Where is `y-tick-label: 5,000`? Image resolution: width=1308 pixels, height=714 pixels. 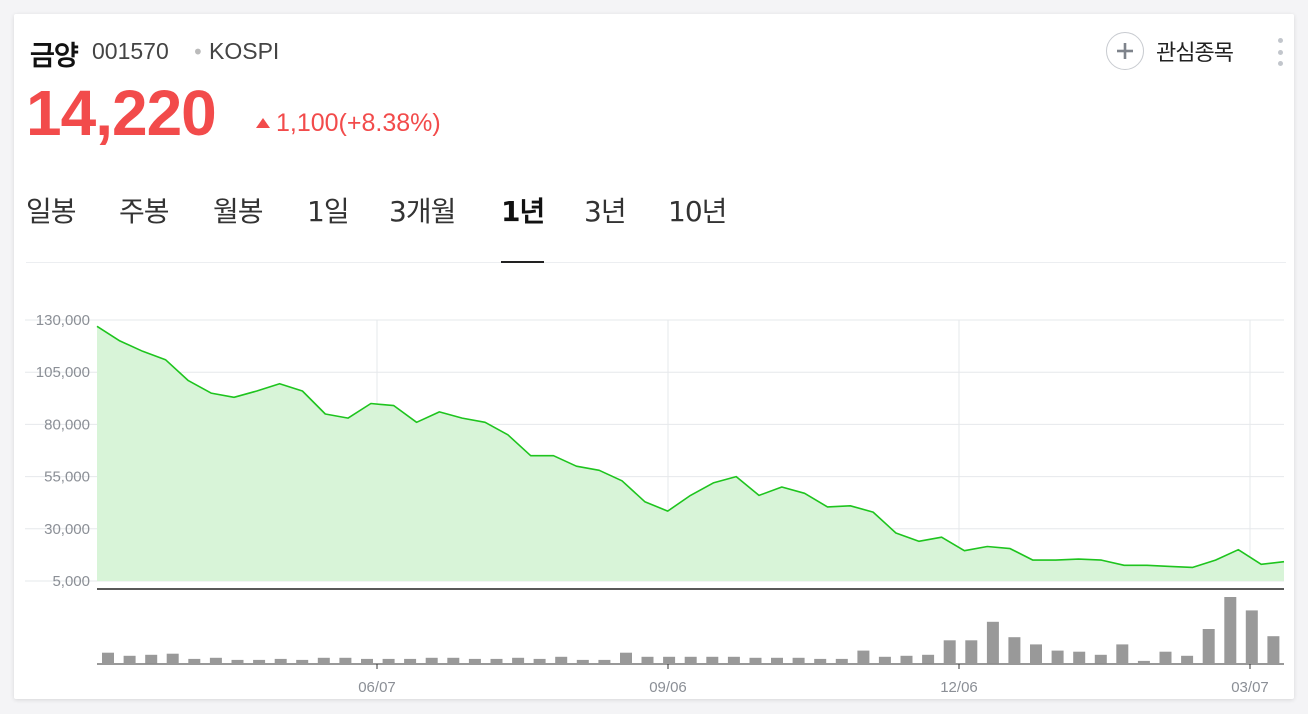
y-tick-label: 5,000 is located at coordinates (71, 581).